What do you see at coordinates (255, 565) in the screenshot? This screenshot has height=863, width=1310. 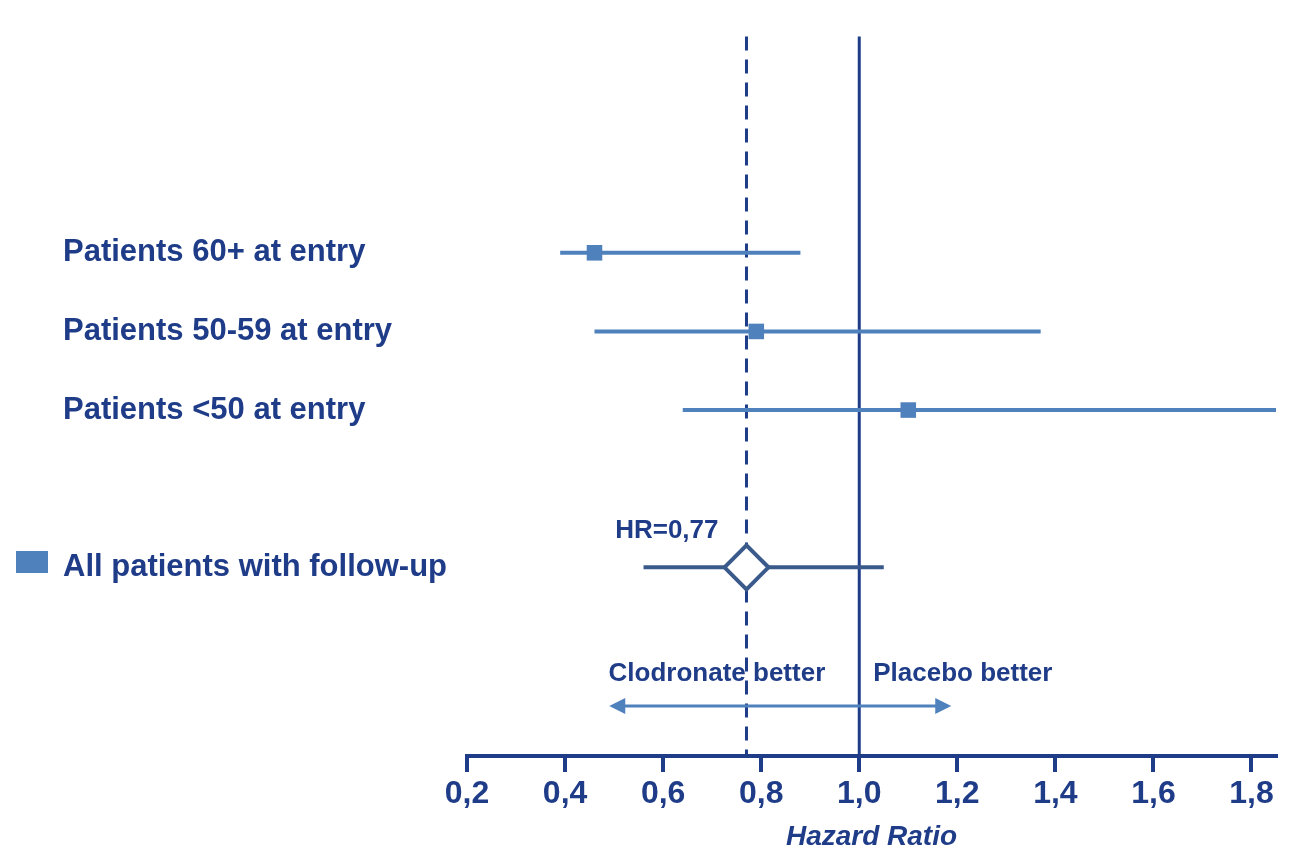 I see `y-tick-label: All patients with follow-up` at bounding box center [255, 565].